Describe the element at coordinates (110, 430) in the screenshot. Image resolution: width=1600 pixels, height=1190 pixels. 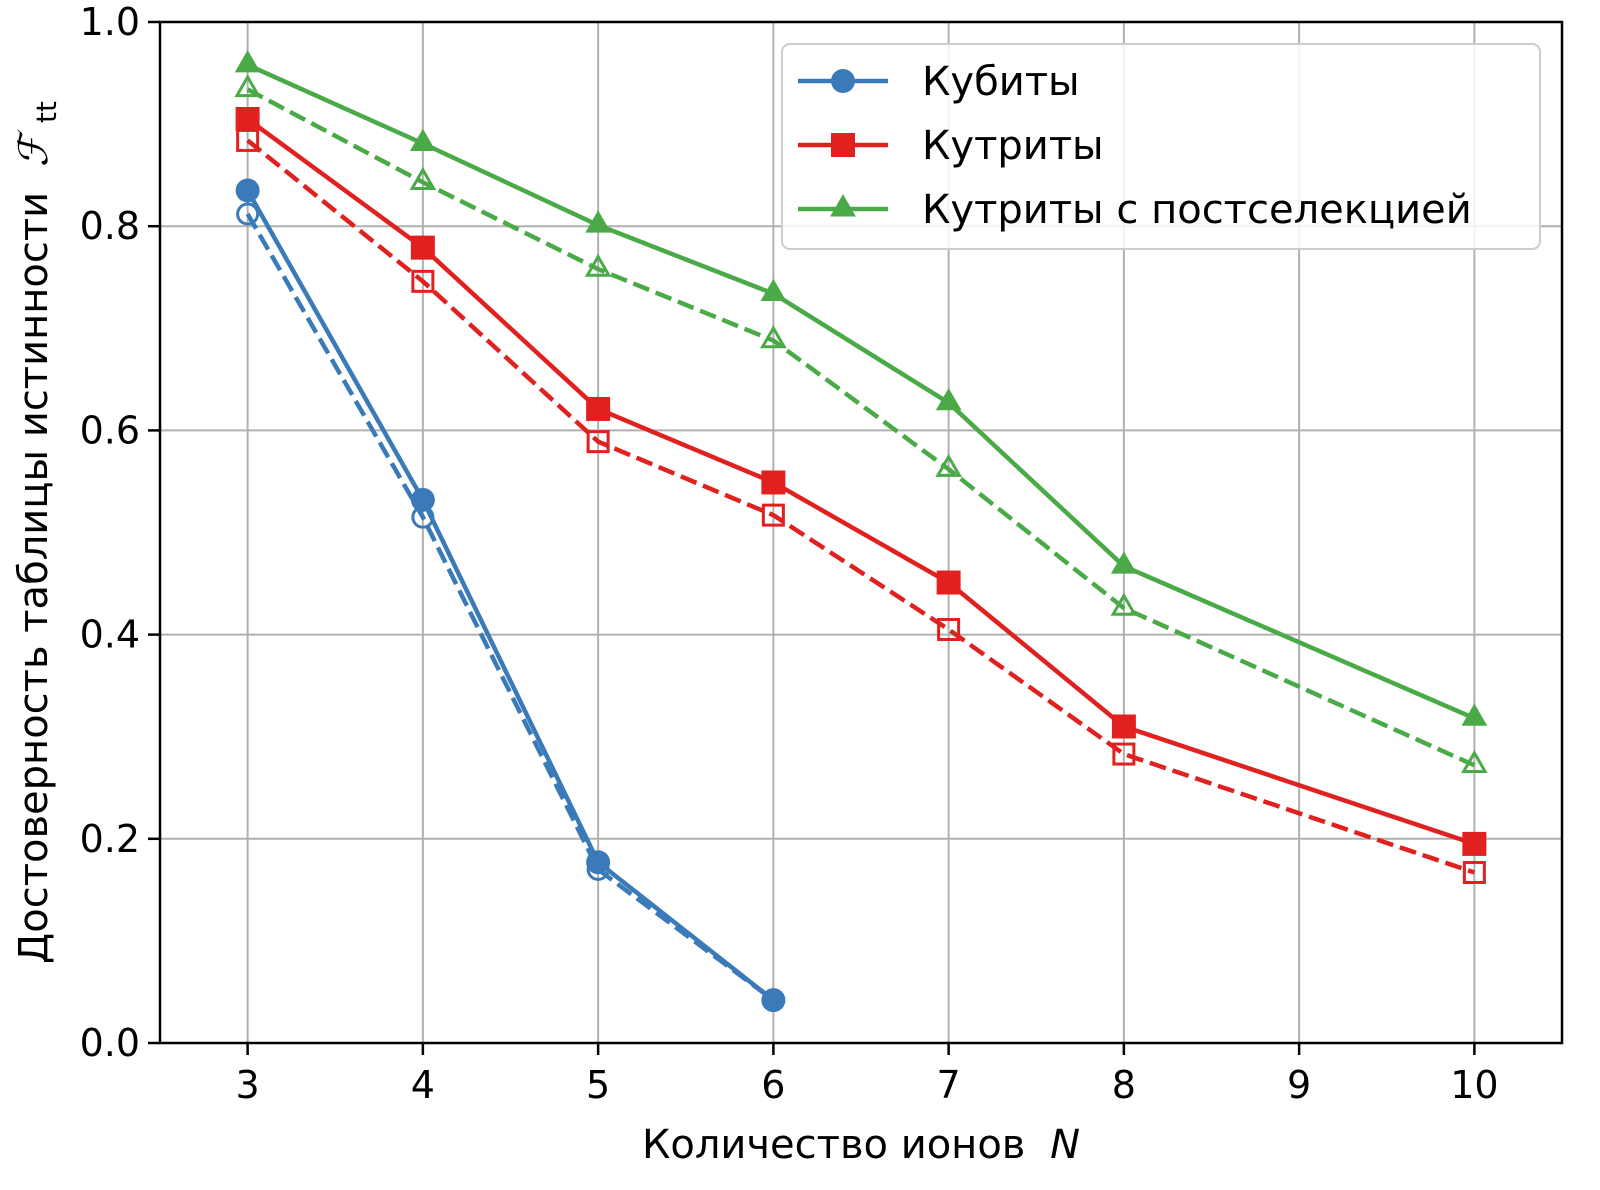
I see `y-tick-label: 0.6` at that location.